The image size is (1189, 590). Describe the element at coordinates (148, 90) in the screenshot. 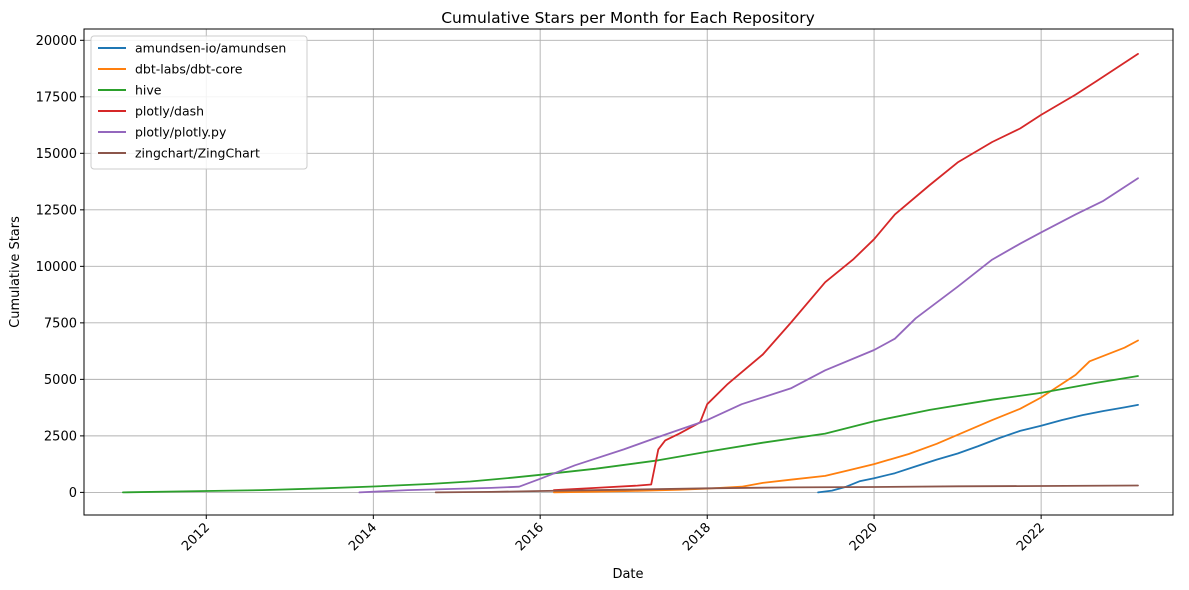

I see `legend-label-hive: hive` at that location.